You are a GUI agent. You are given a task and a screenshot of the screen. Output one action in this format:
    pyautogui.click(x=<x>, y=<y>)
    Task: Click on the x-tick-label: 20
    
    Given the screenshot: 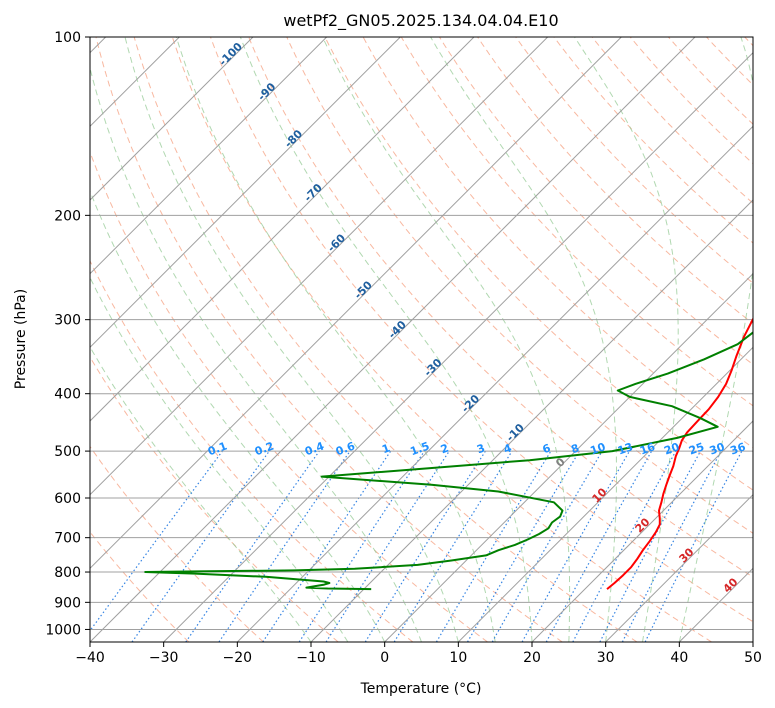 What is the action you would take?
    pyautogui.click(x=532, y=658)
    